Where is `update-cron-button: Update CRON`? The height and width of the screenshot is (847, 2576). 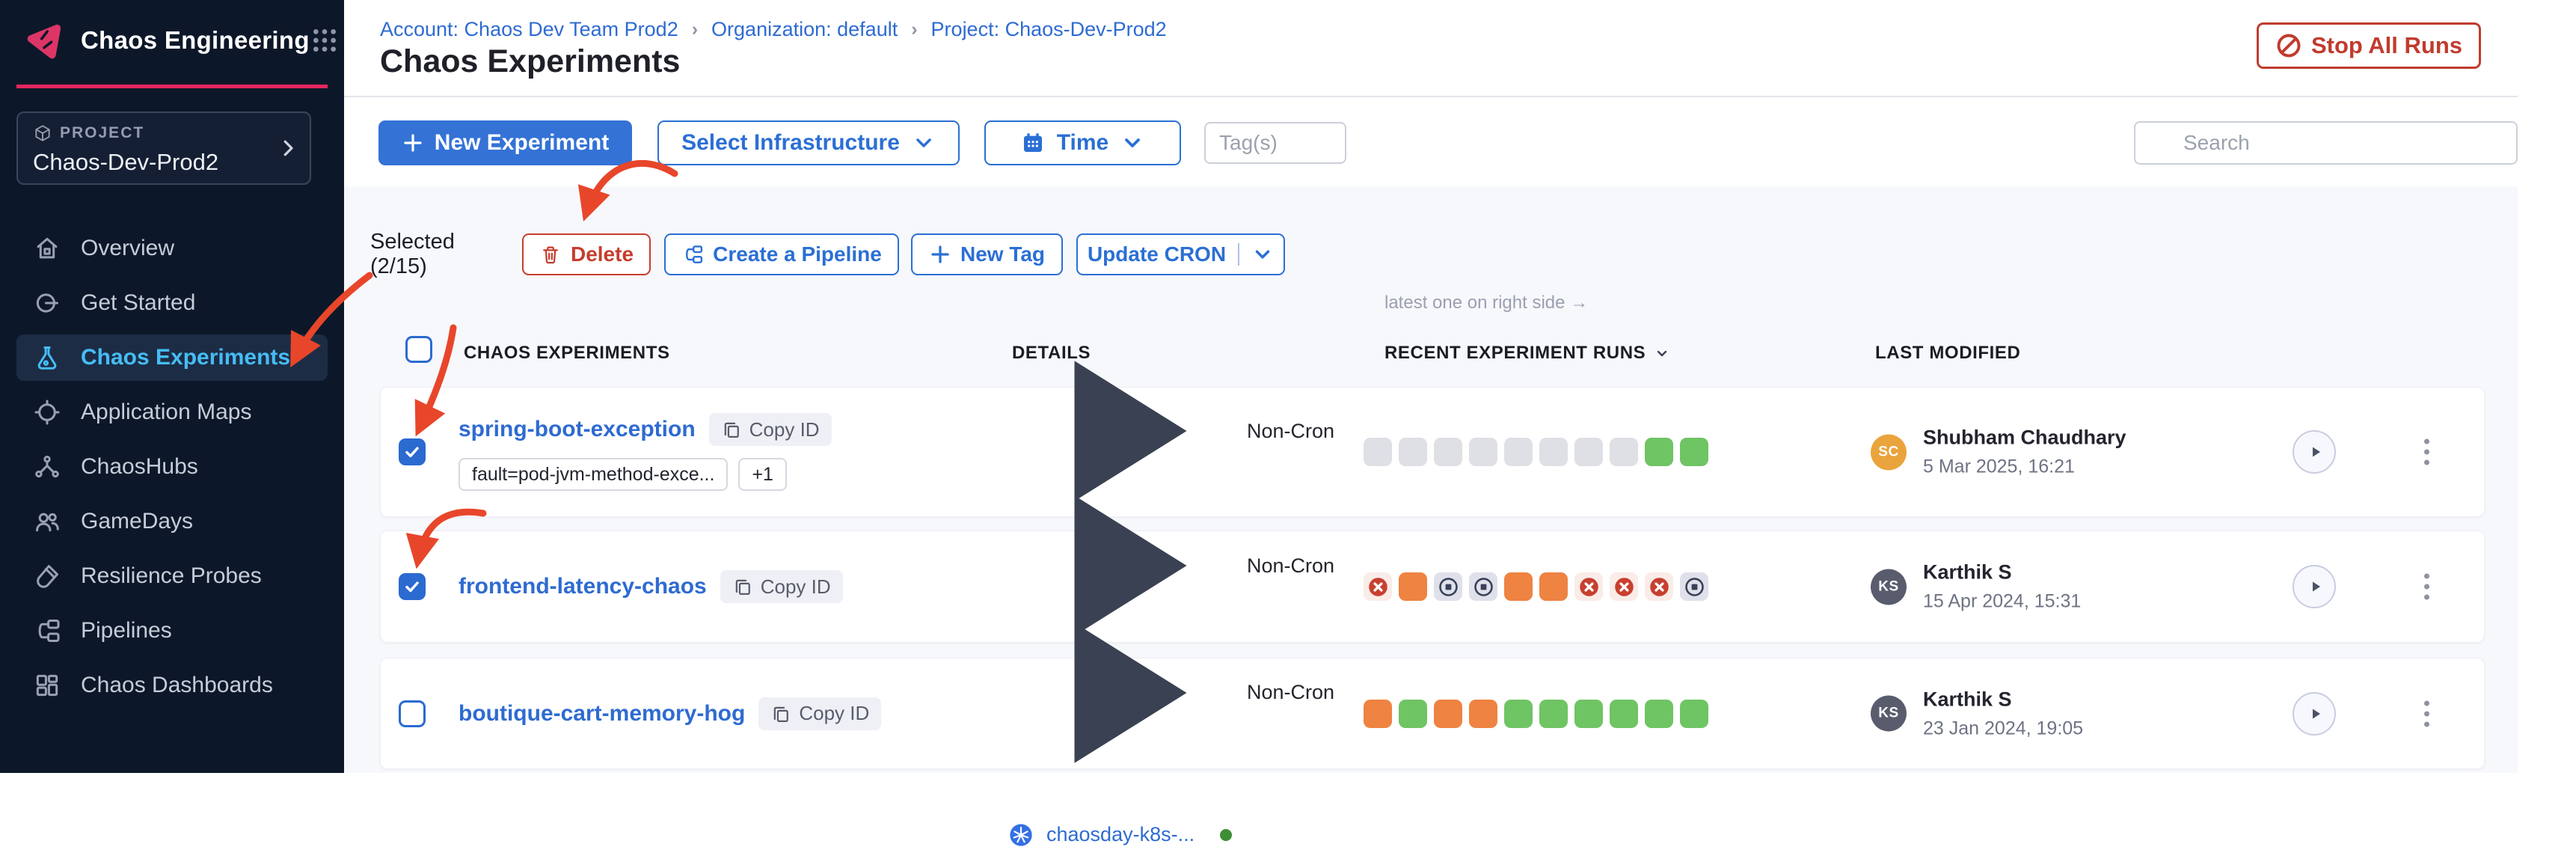 update-cron-button: Update CRON is located at coordinates (1180, 254).